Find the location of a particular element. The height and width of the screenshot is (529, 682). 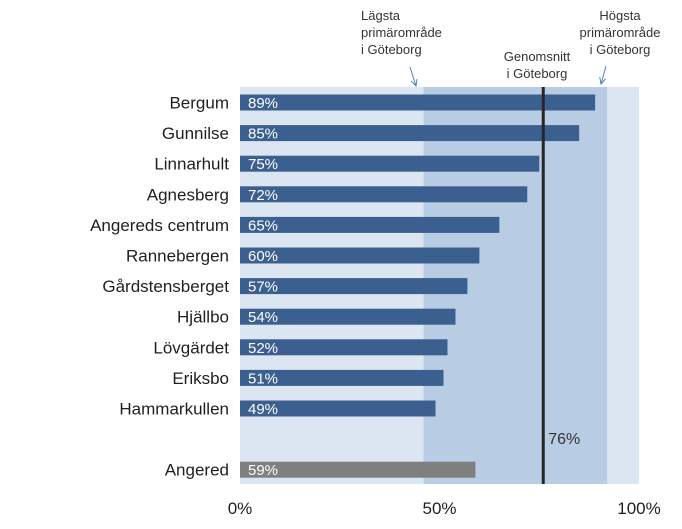

highest-arrow-head is located at coordinates (602, 81).